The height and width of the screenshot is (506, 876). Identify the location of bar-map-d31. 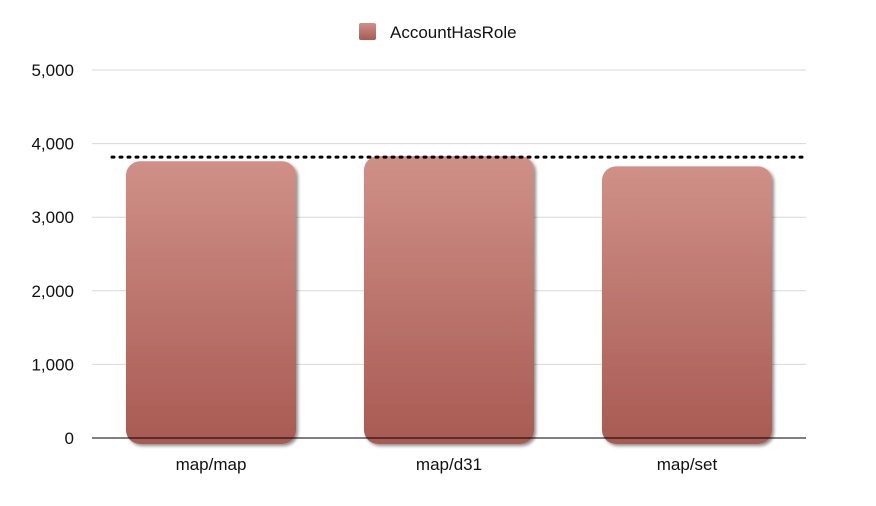
(449, 300).